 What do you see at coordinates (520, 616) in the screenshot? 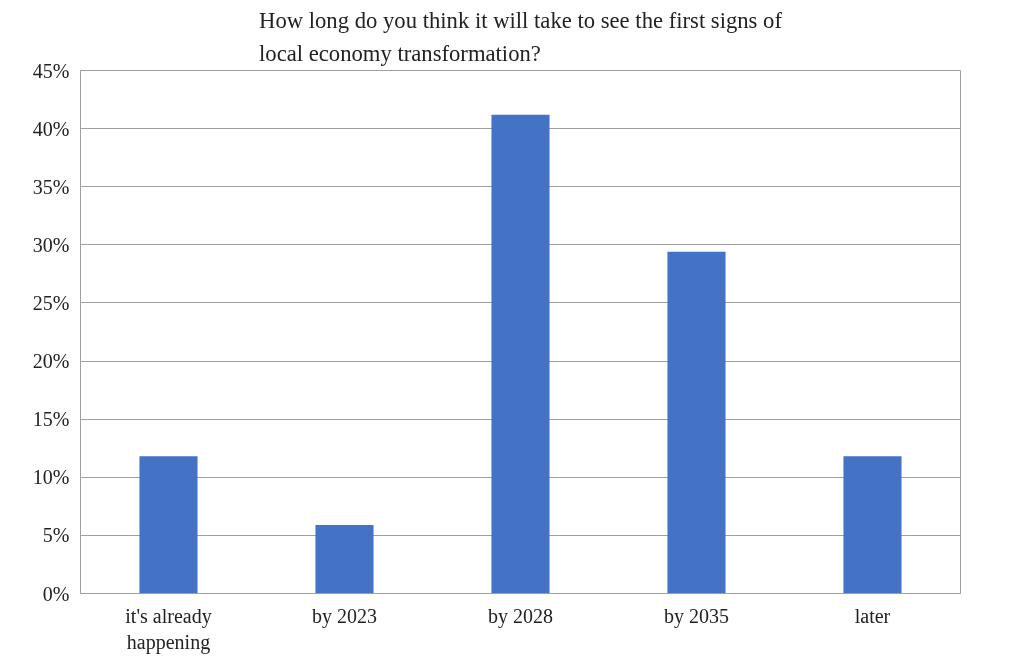
I see `x-tick-label: by 2028` at bounding box center [520, 616].